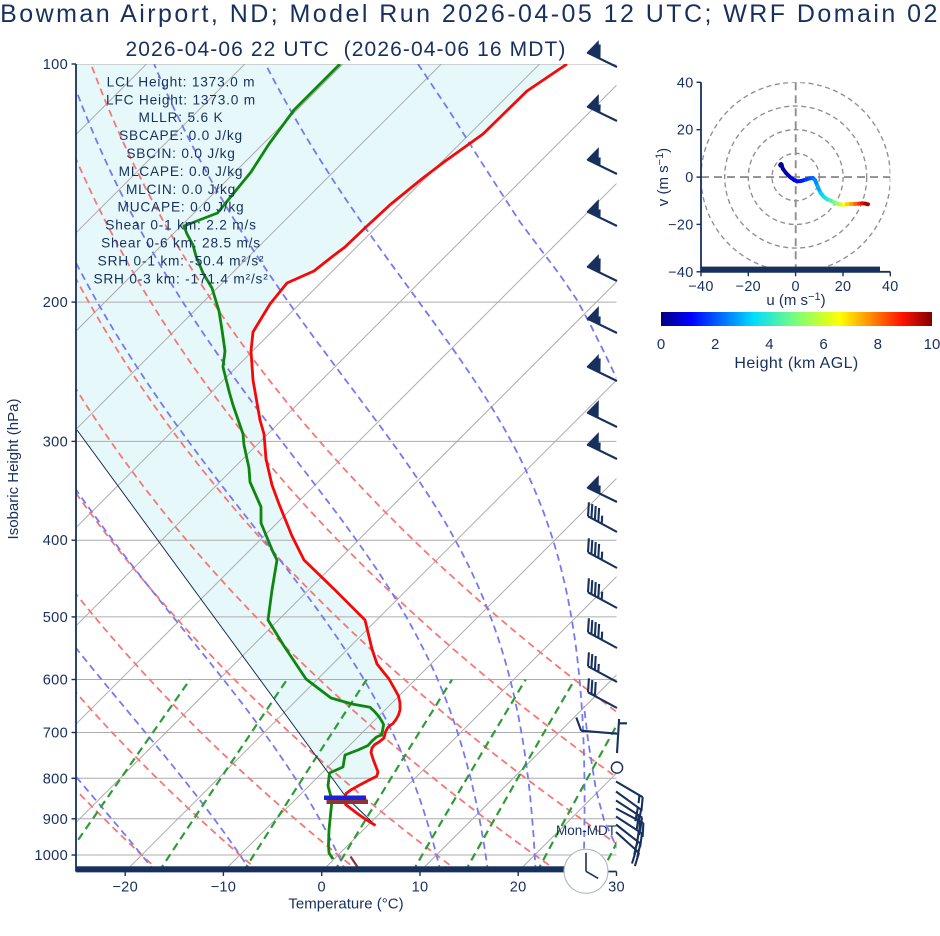 This screenshot has width=940, height=936. Describe the element at coordinates (55, 303) in the screenshot. I see `svg-text: 200` at that location.